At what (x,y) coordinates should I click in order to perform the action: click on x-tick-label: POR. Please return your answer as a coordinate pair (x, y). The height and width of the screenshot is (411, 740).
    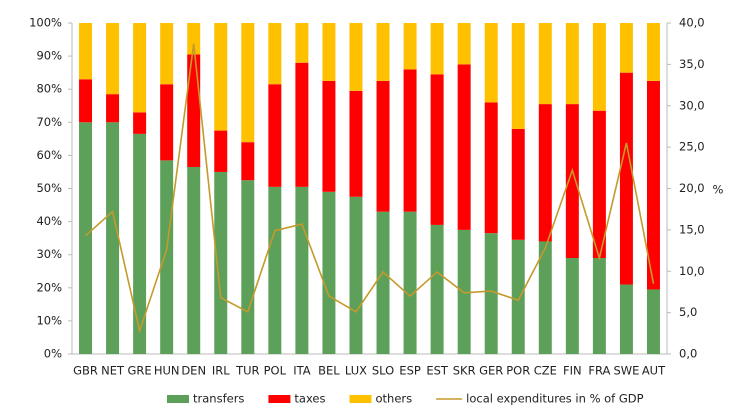
    Looking at the image, I should click on (518, 371).